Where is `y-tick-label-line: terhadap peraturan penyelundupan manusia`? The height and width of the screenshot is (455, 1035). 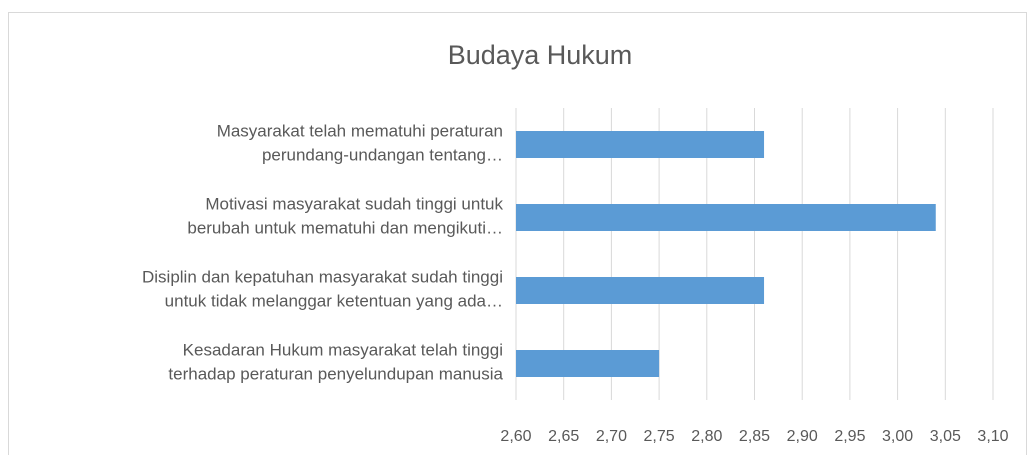 y-tick-label-line: terhadap peraturan penyelundupan manusia is located at coordinates (335, 374).